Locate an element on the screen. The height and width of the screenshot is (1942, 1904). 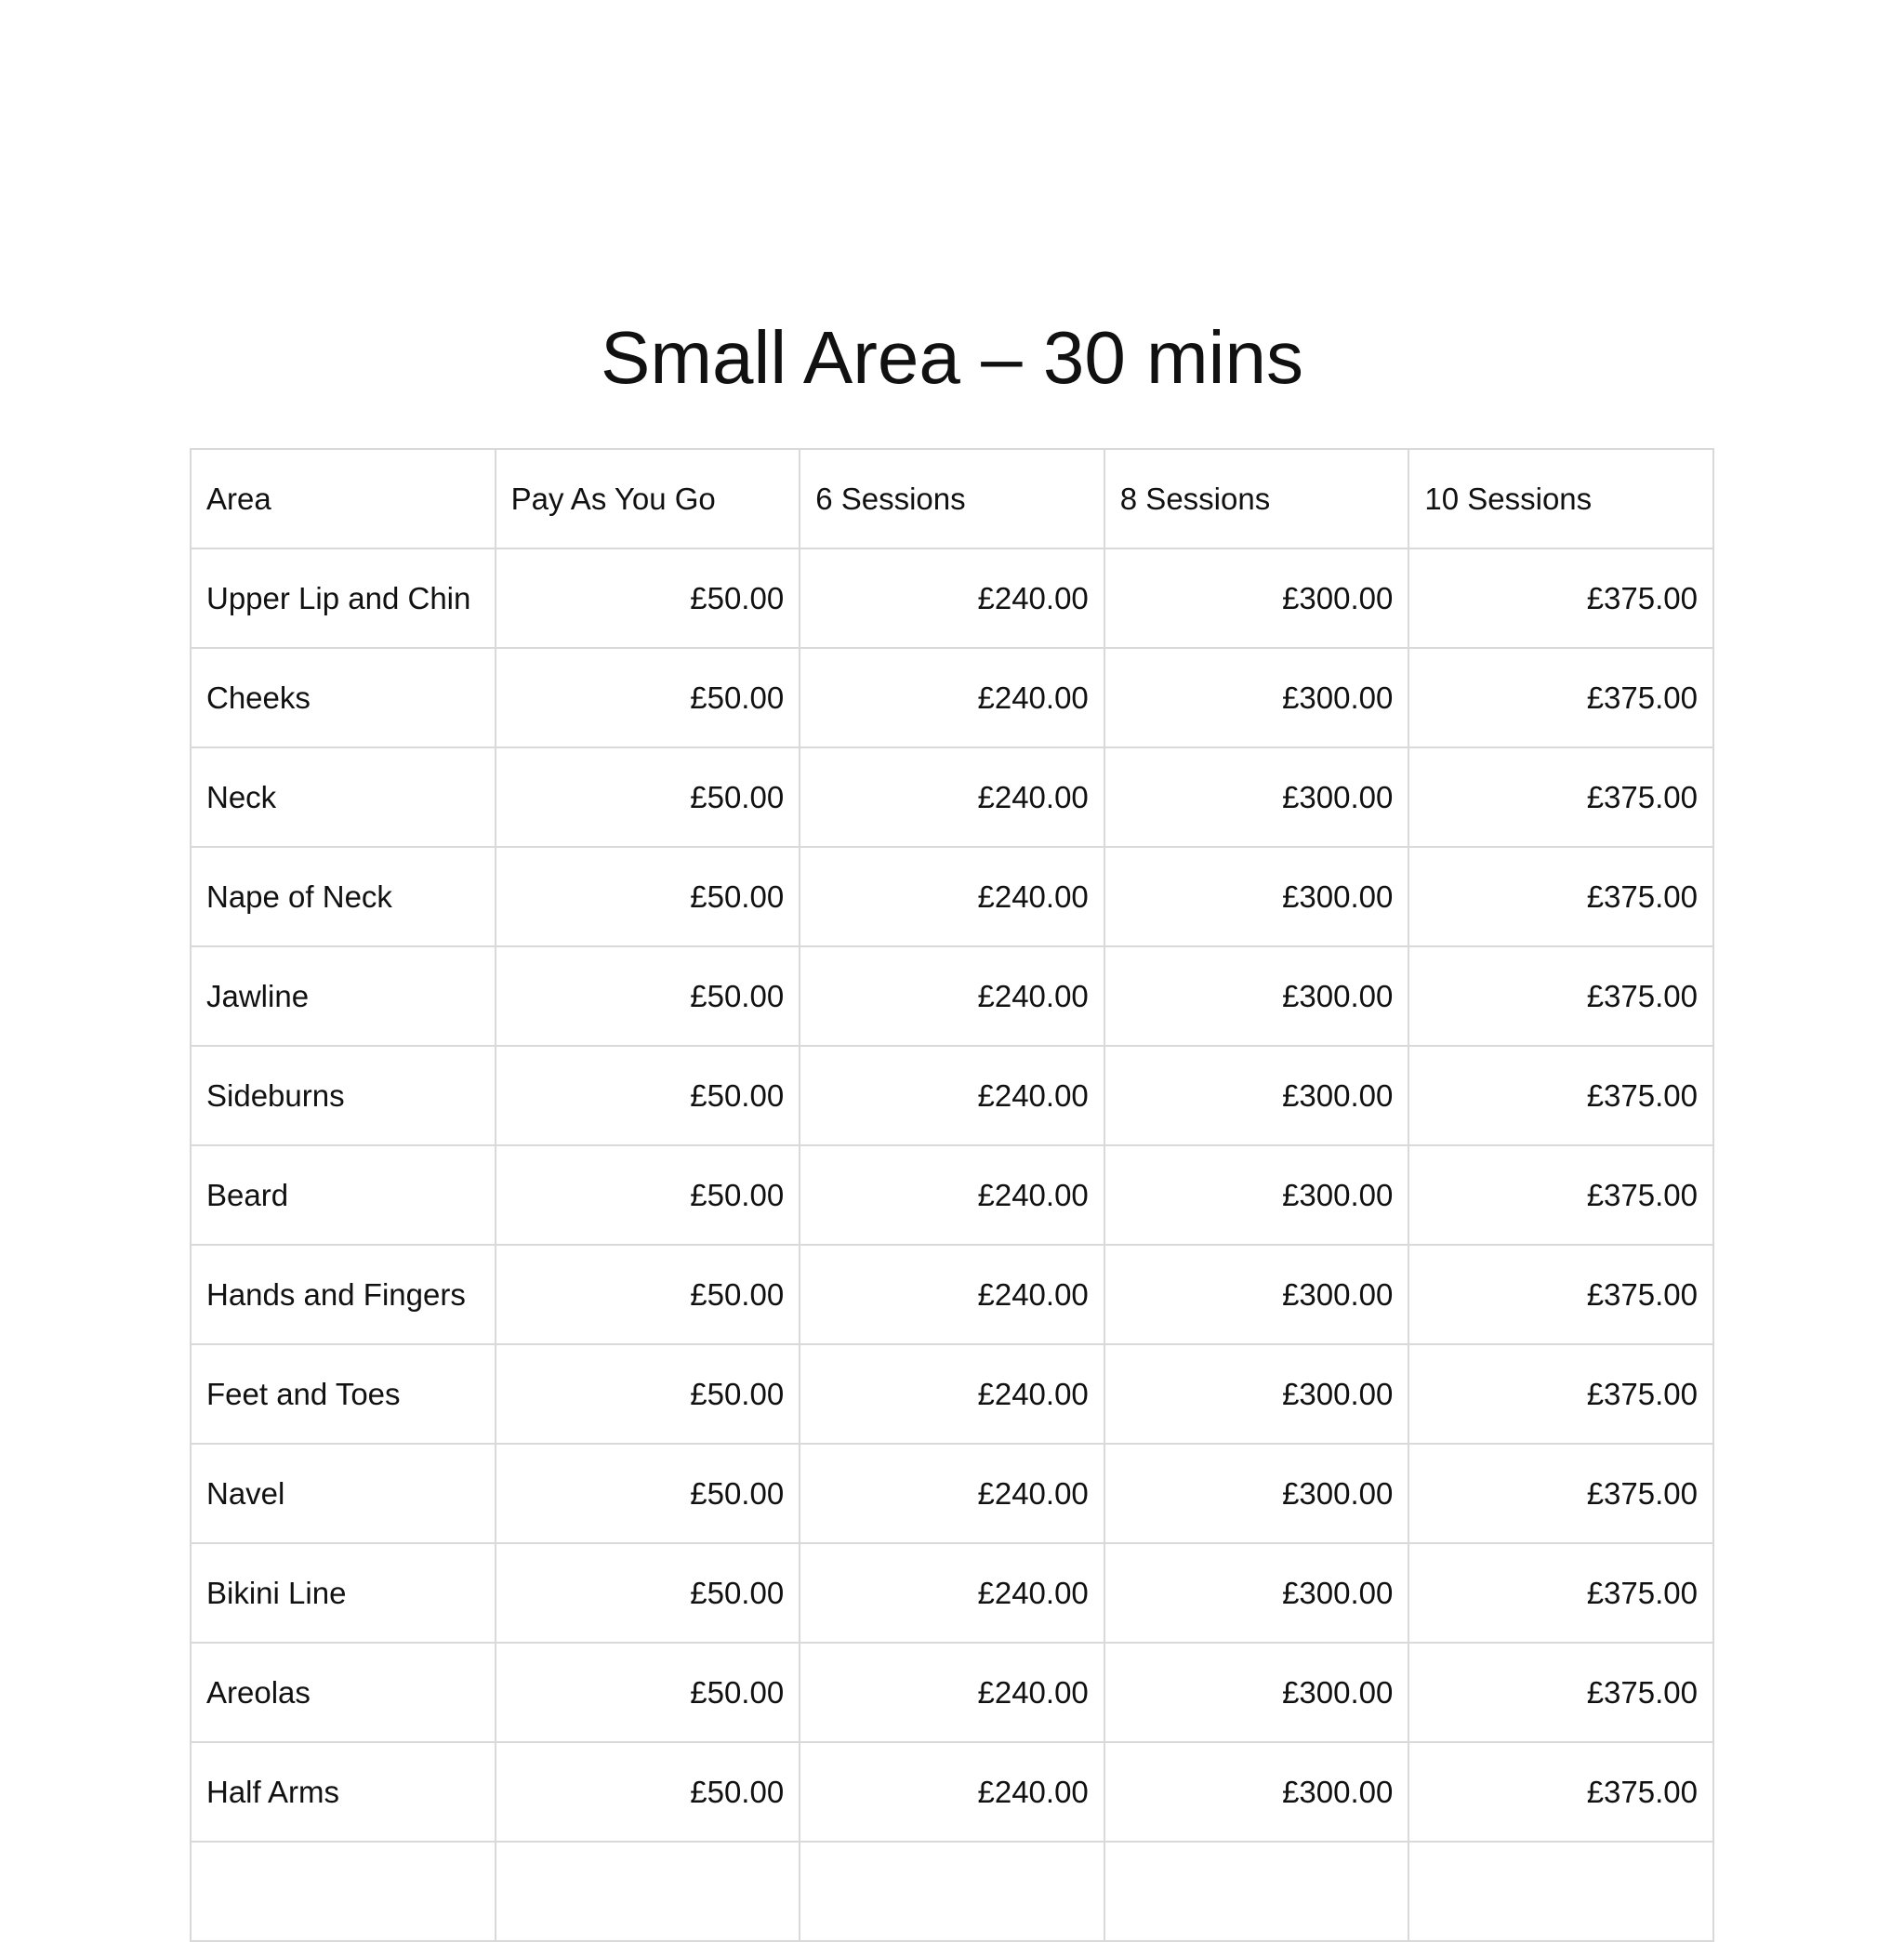
column-header: 10 Sessions is located at coordinates (1561, 498).